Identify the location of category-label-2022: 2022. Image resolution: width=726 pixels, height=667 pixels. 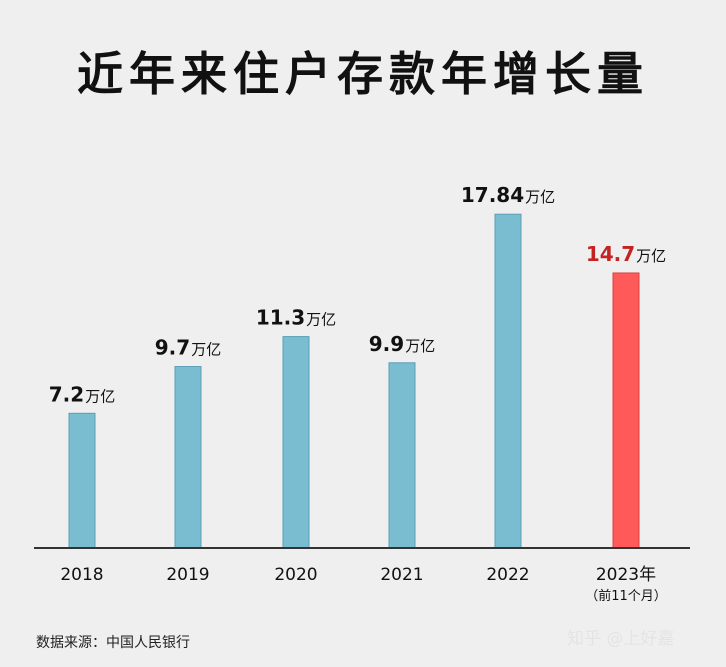
(507, 575).